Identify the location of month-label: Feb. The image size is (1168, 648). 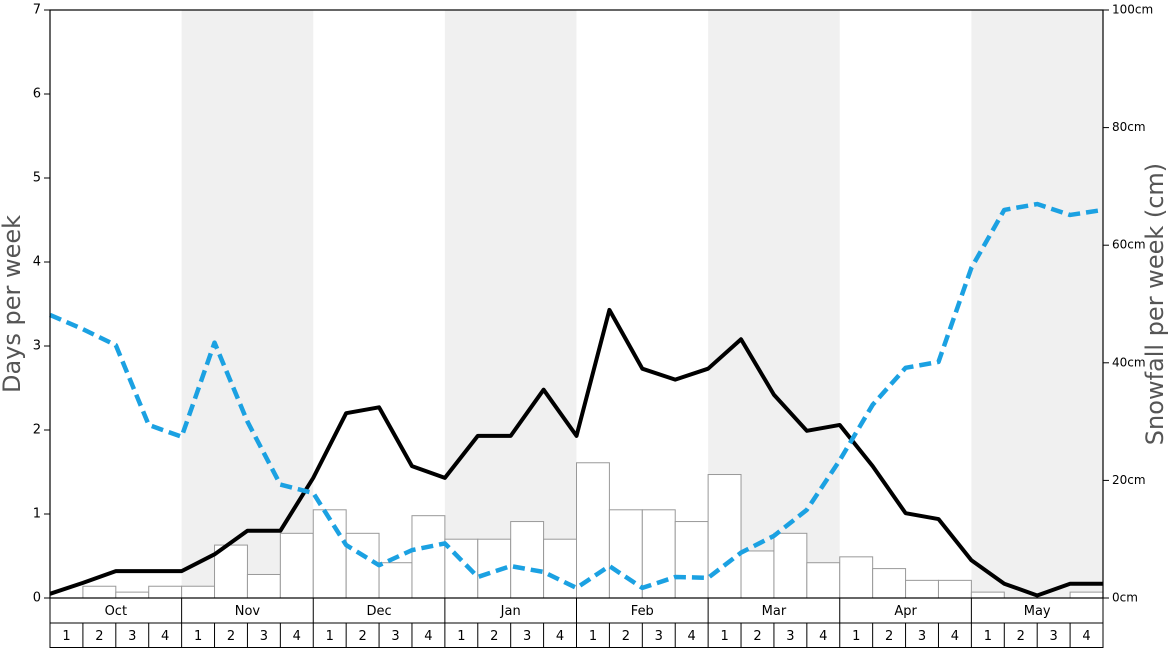
(642, 611).